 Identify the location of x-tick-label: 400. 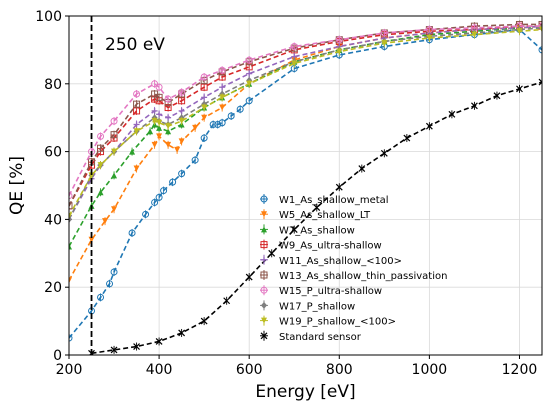
(159, 370).